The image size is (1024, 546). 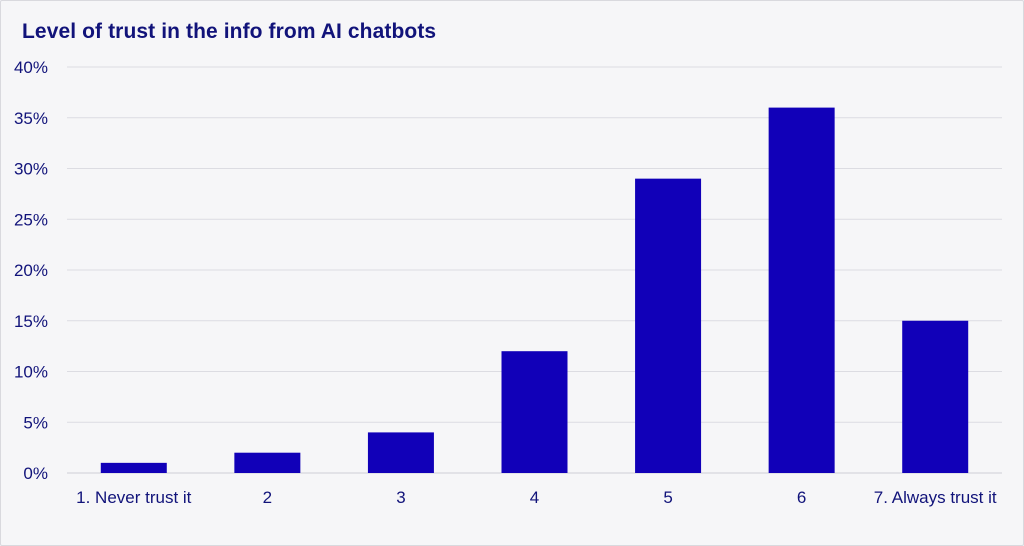 What do you see at coordinates (31, 67) in the screenshot?
I see `y-tick-label: 40%` at bounding box center [31, 67].